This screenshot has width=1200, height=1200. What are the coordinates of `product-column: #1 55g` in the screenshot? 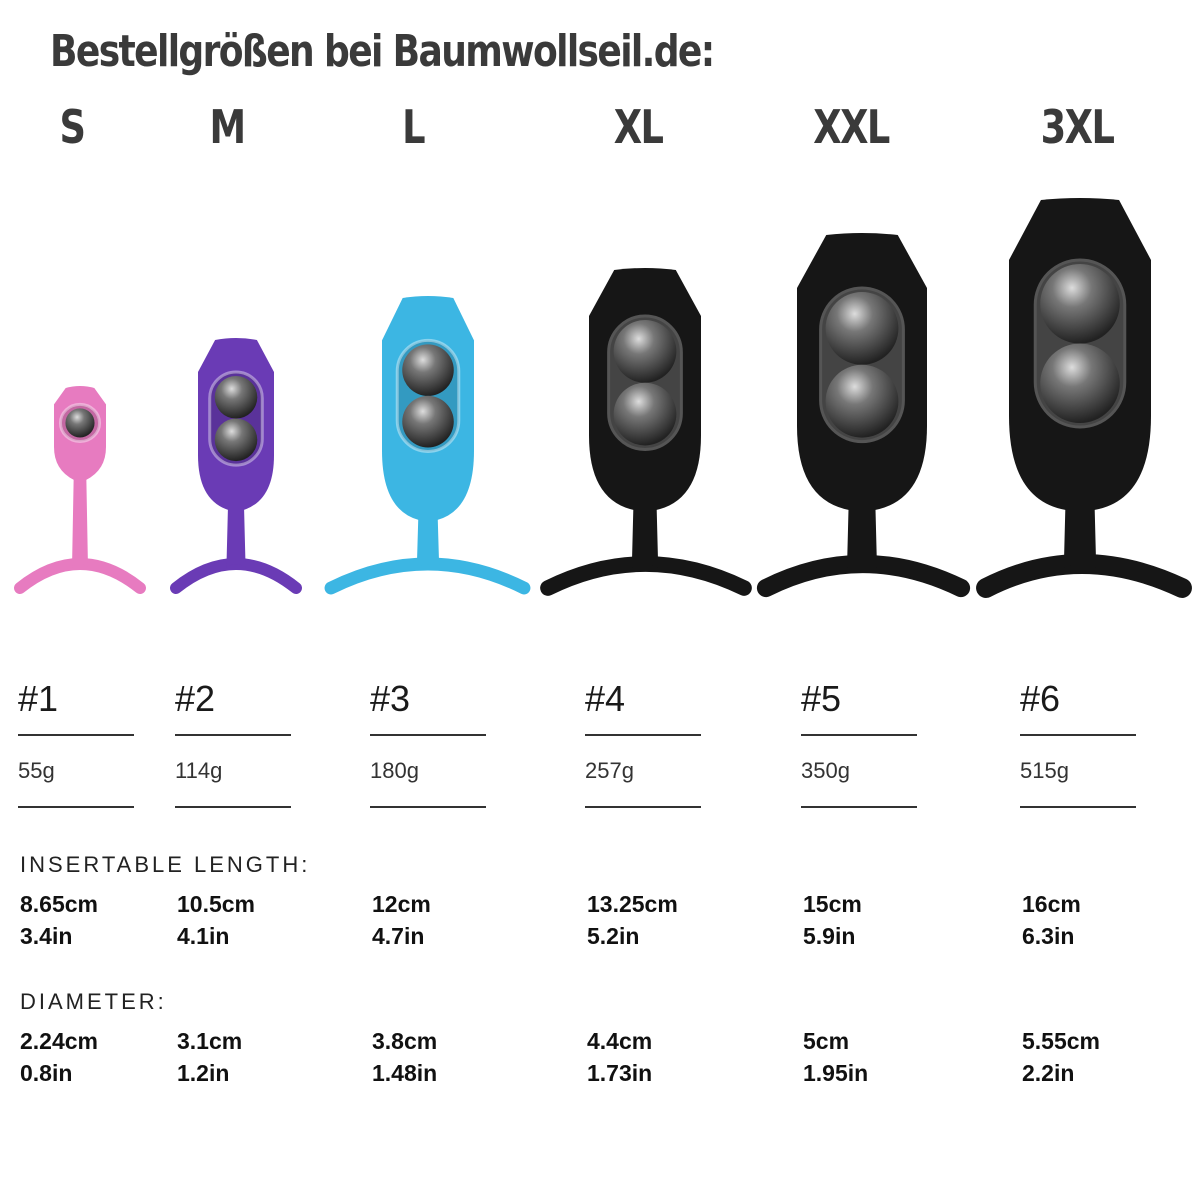 It's located at (76, 742).